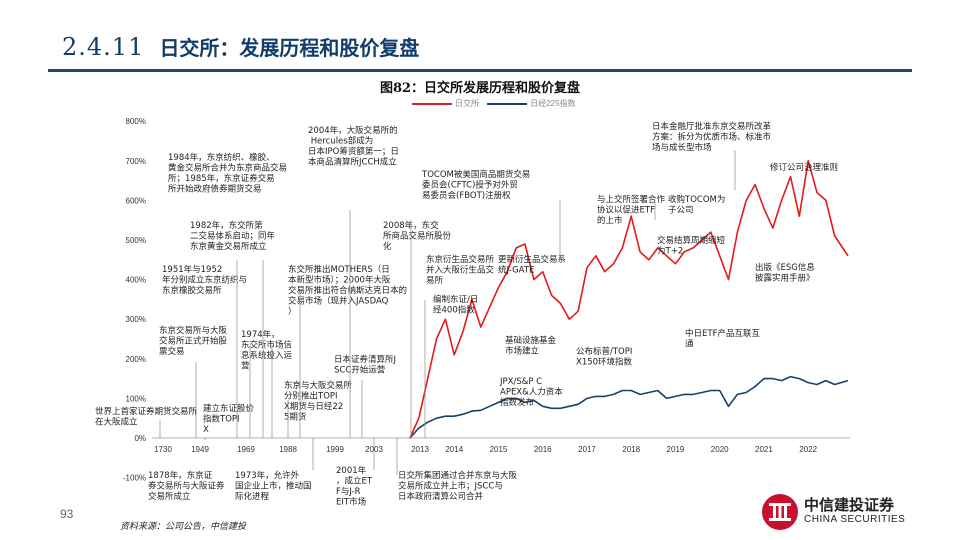 The height and width of the screenshot is (540, 960). Describe the element at coordinates (855, 519) in the screenshot. I see `brand-name-en: CHINA SECURITIES` at that location.